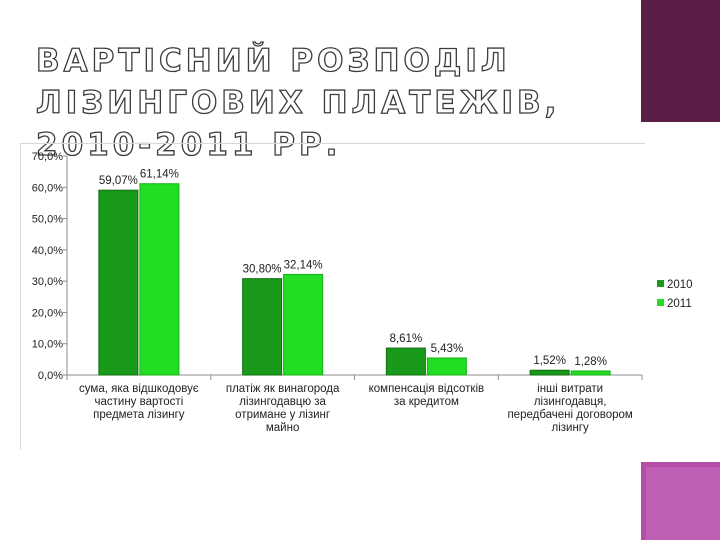 This screenshot has height=540, width=720. Describe the element at coordinates (139, 389) in the screenshot. I see `category-label-line: сума, яка відшкодовує` at that location.